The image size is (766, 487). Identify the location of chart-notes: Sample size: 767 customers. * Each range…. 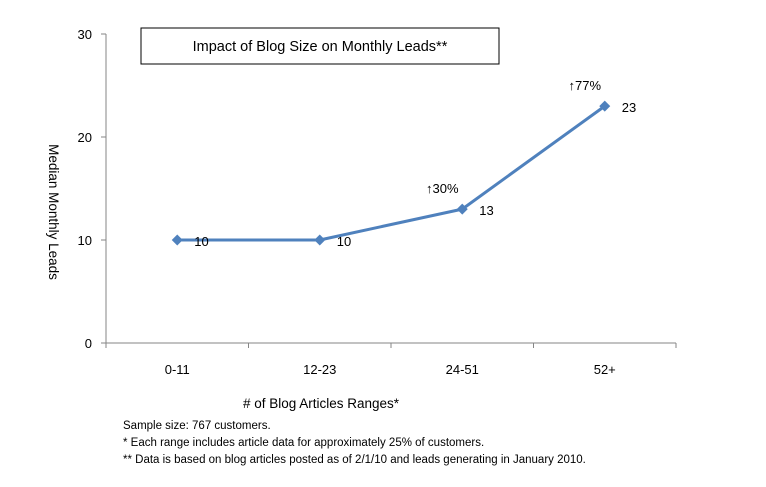
(354, 443).